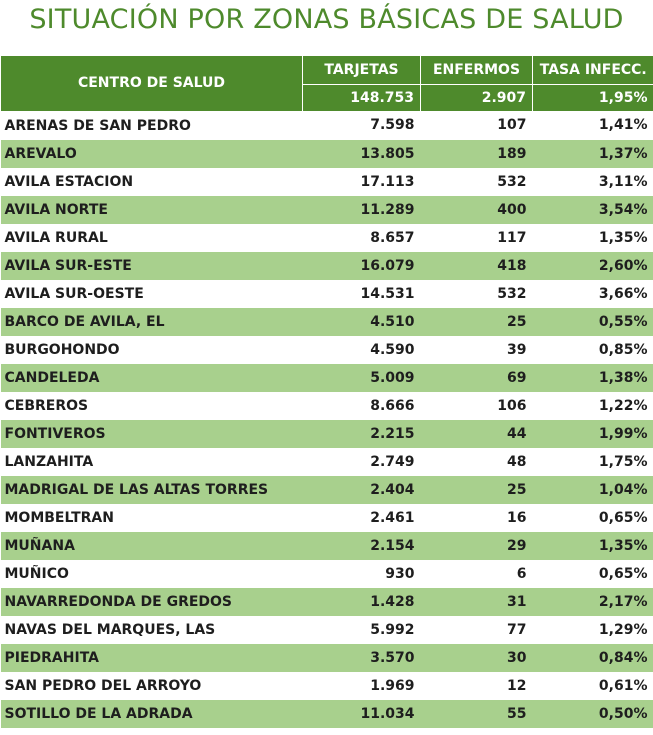  What do you see at coordinates (361, 377) in the screenshot?
I see `cell-tarjetas: 5.009` at bounding box center [361, 377].